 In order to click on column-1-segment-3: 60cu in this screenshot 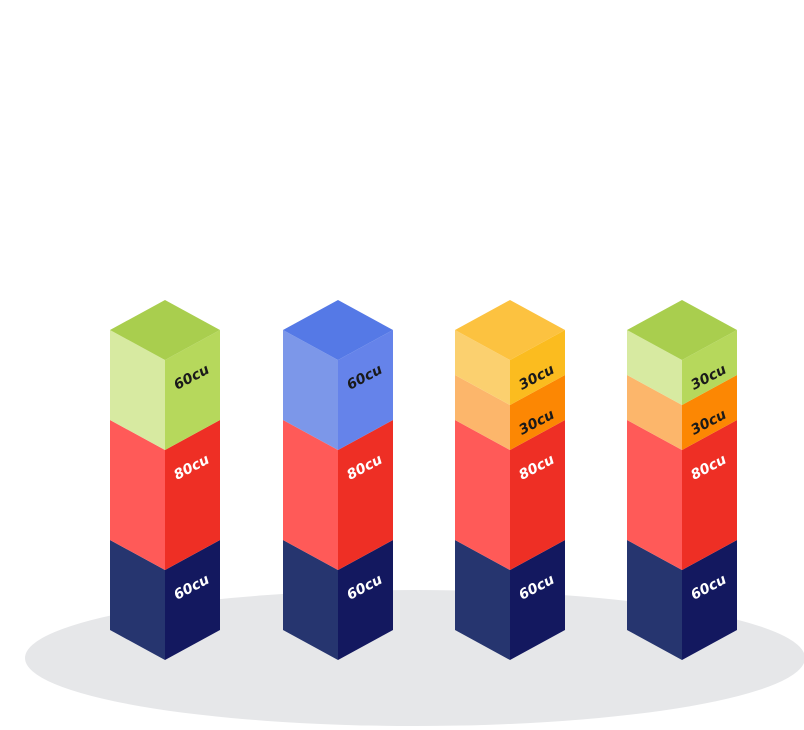, I will do `click(165, 375)`.